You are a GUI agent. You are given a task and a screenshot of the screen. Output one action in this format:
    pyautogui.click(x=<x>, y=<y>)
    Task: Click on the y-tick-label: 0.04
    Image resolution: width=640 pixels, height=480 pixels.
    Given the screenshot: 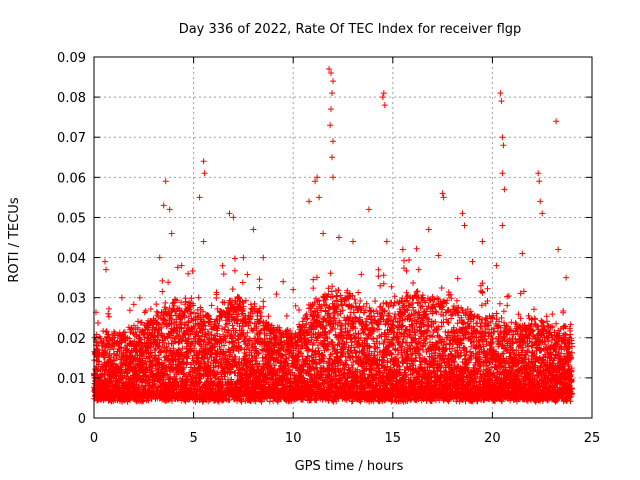 What is the action you would take?
    pyautogui.click(x=71, y=259)
    